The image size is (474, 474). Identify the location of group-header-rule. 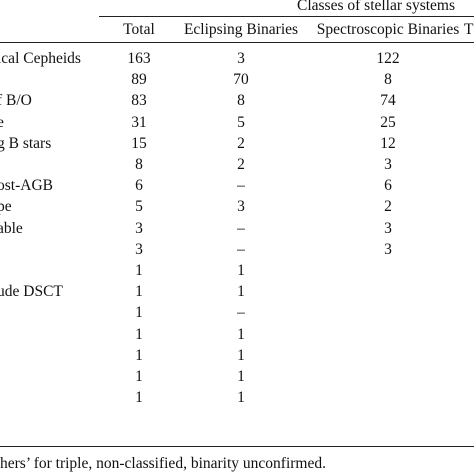
(286, 16).